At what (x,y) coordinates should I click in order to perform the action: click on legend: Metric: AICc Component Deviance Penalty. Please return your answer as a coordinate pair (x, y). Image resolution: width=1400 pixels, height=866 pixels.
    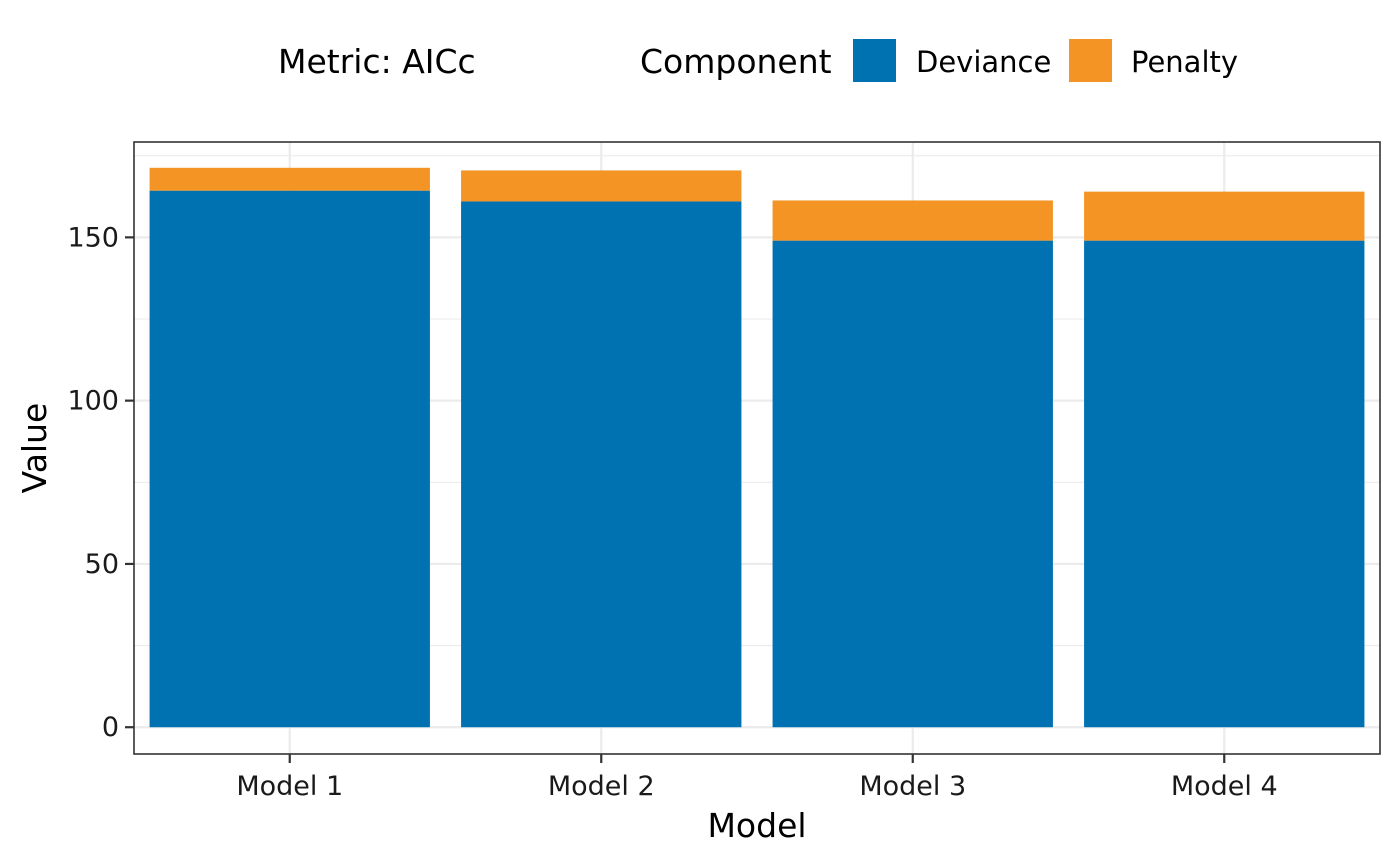
    Looking at the image, I should click on (758, 60).